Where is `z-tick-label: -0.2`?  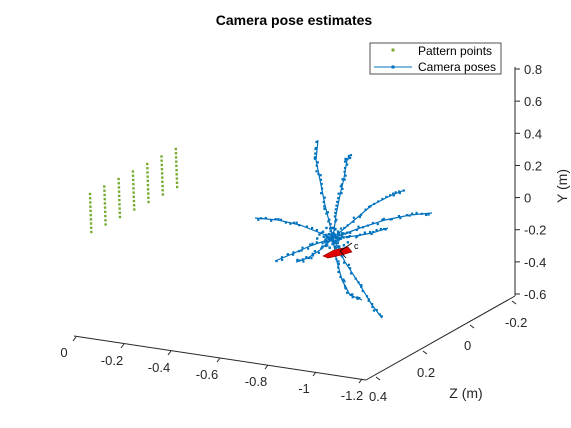 z-tick-label: -0.2 is located at coordinates (516, 322).